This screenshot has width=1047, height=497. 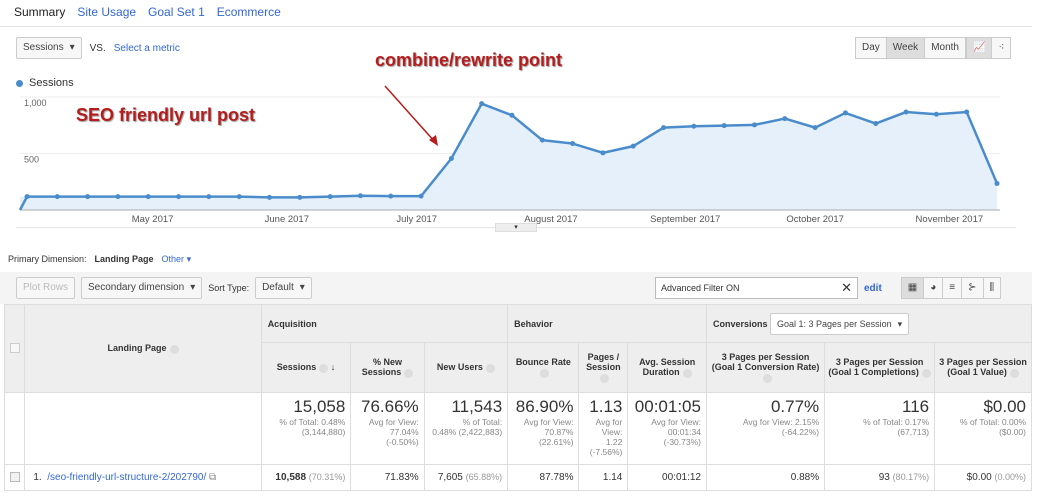 I want to click on total-cell: $0.00% of Total: 0.00% ($0.00), so click(x=983, y=428).